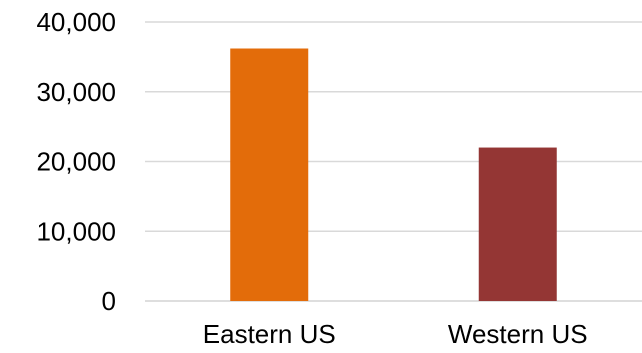  Describe the element at coordinates (109, 301) in the screenshot. I see `y-tick-label: 0` at that location.